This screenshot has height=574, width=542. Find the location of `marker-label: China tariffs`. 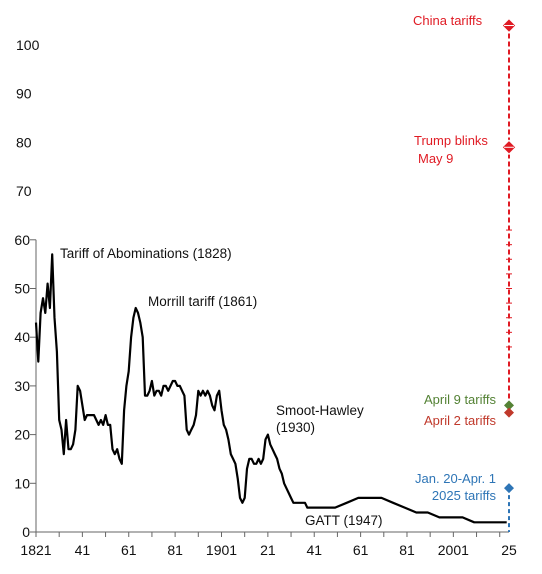

marker-label: China tariffs is located at coordinates (448, 20).